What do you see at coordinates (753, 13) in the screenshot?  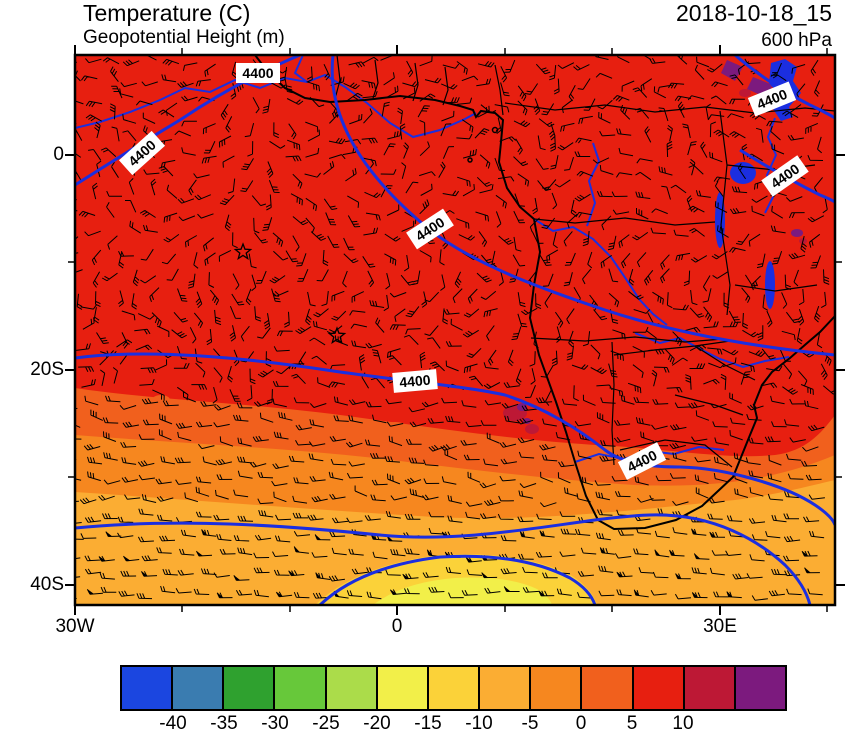 I see `valid-datetime: 2018-10-18_15` at bounding box center [753, 13].